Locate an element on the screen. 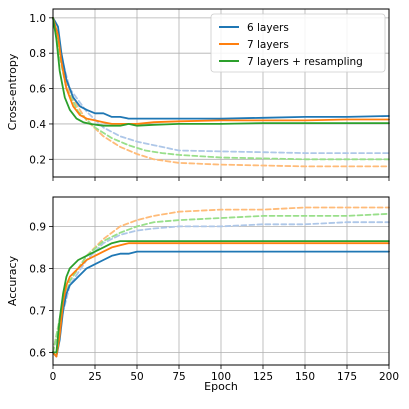  x-tick-label-1: 25 is located at coordinates (94, 377).